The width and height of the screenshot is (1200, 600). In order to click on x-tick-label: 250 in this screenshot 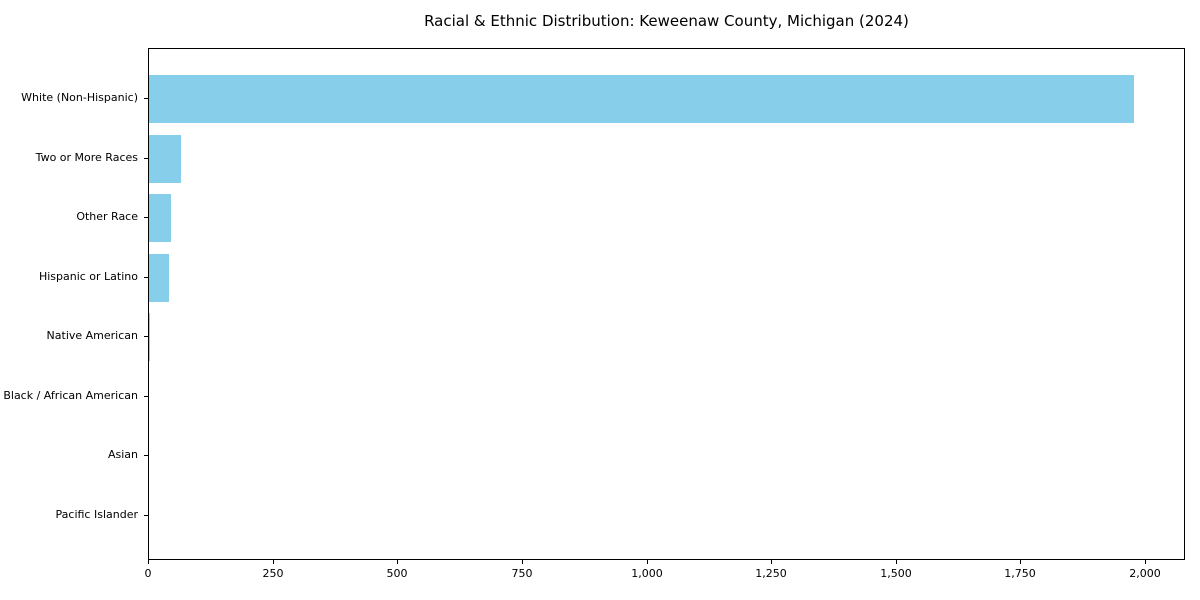, I will do `click(273, 573)`.